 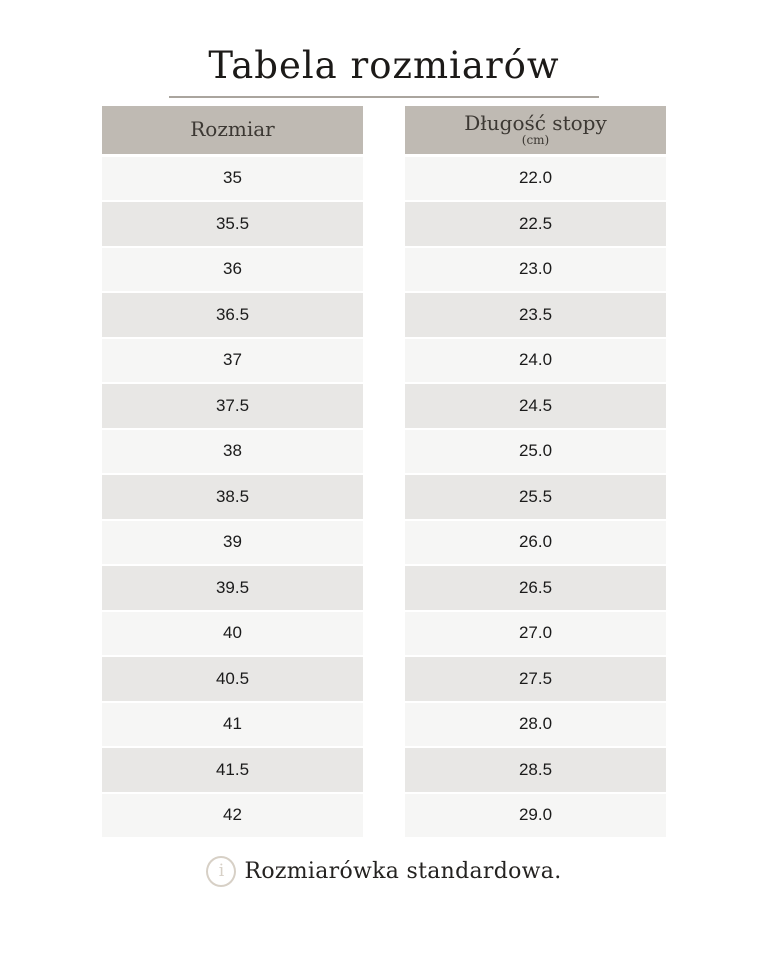 What do you see at coordinates (535, 122) in the screenshot?
I see `foot-length-header-label: Długość stopy` at bounding box center [535, 122].